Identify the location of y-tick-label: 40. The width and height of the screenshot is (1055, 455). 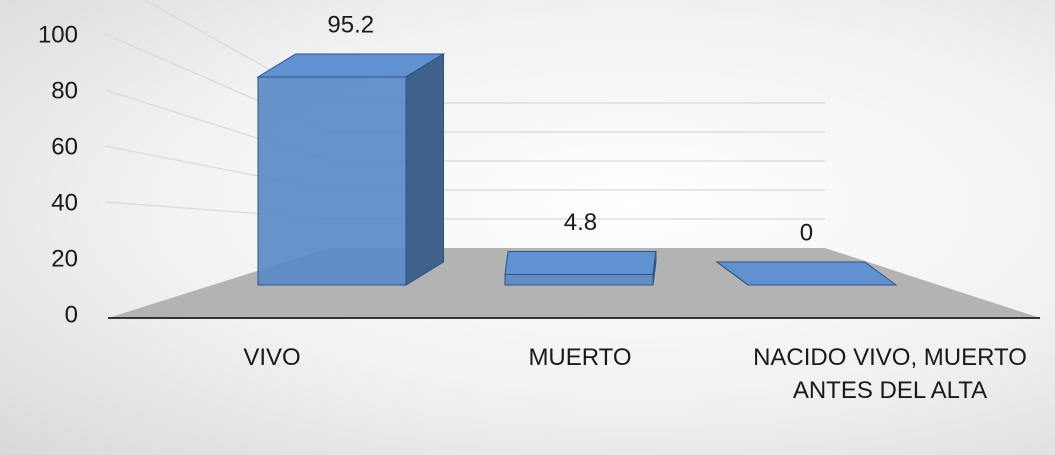
(64, 202).